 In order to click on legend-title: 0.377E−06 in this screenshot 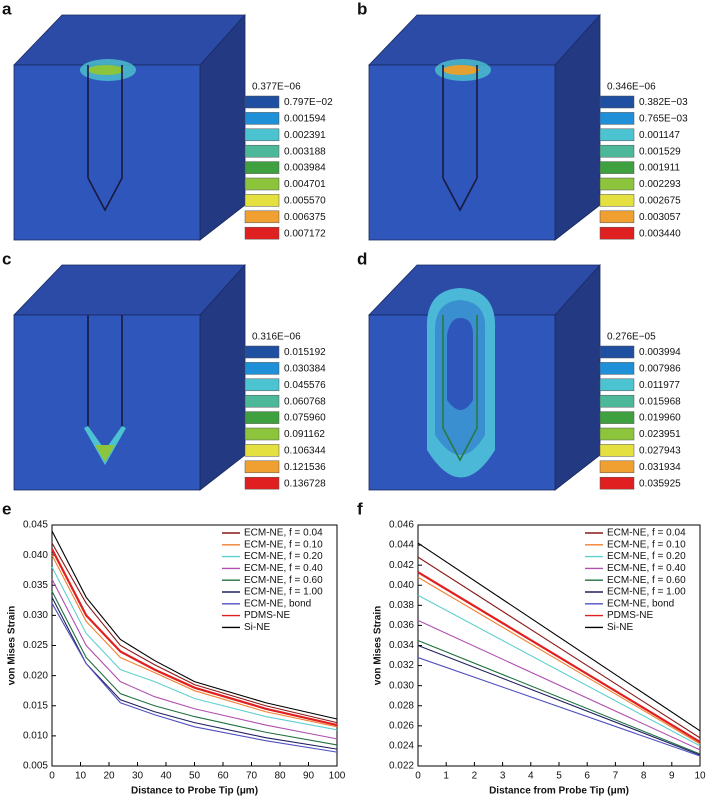, I will do `click(276, 87)`.